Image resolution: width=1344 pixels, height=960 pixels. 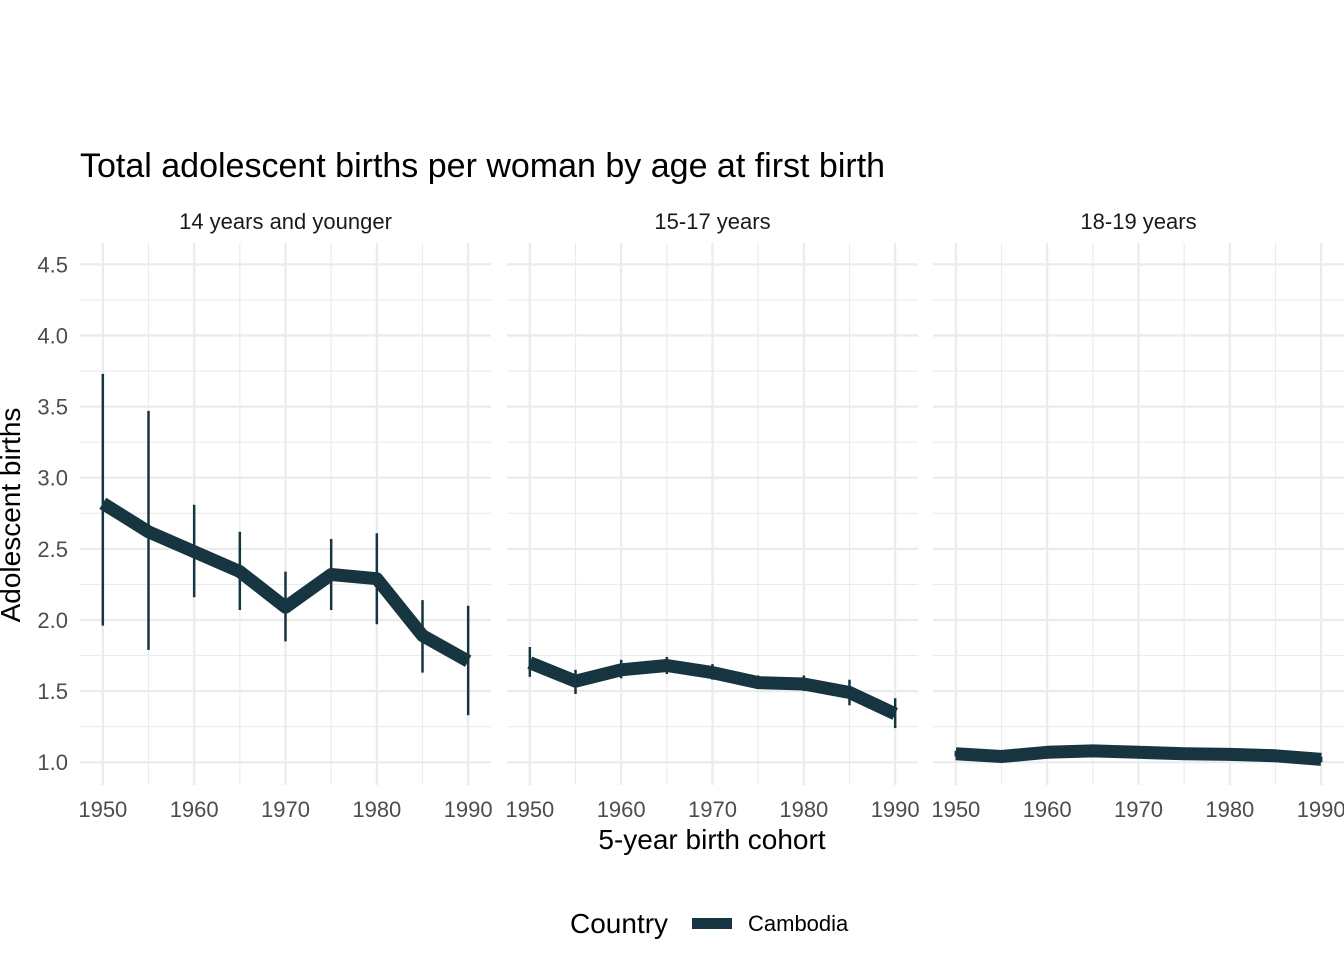 I want to click on y-tick-label: 4.5, so click(x=52, y=264).